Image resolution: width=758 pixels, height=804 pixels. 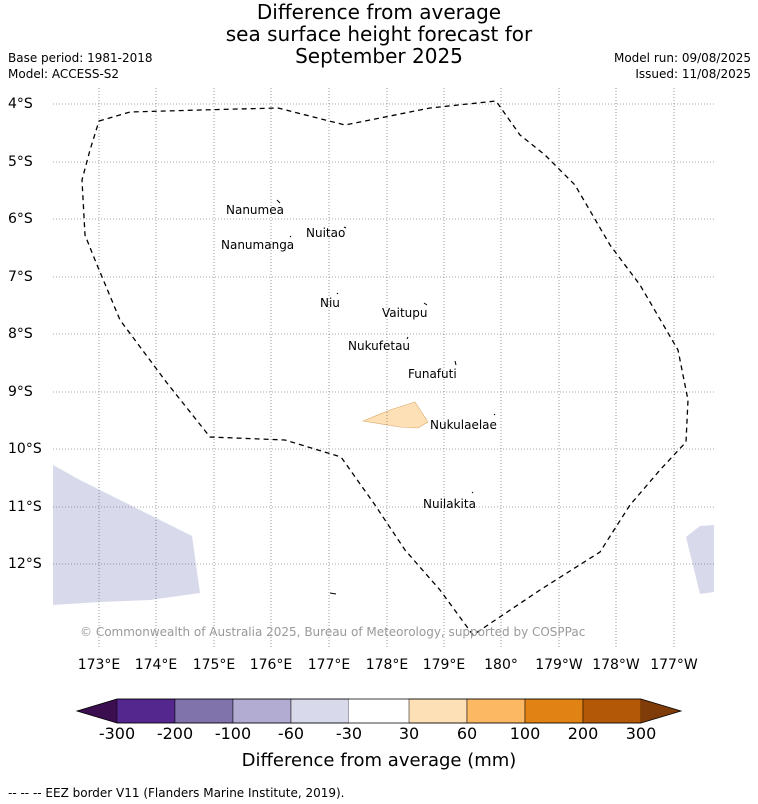 What do you see at coordinates (20, 392) in the screenshot?
I see `lat-label: 9°S` at bounding box center [20, 392].